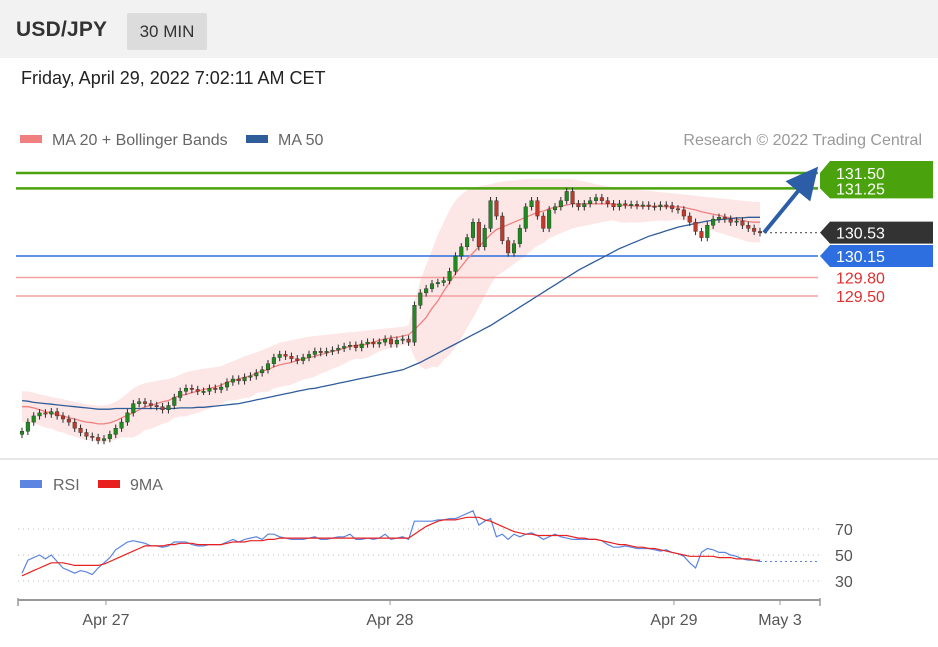 Image resolution: width=938 pixels, height=647 pixels. I want to click on rsi-legend-label: RSI, so click(66, 485).